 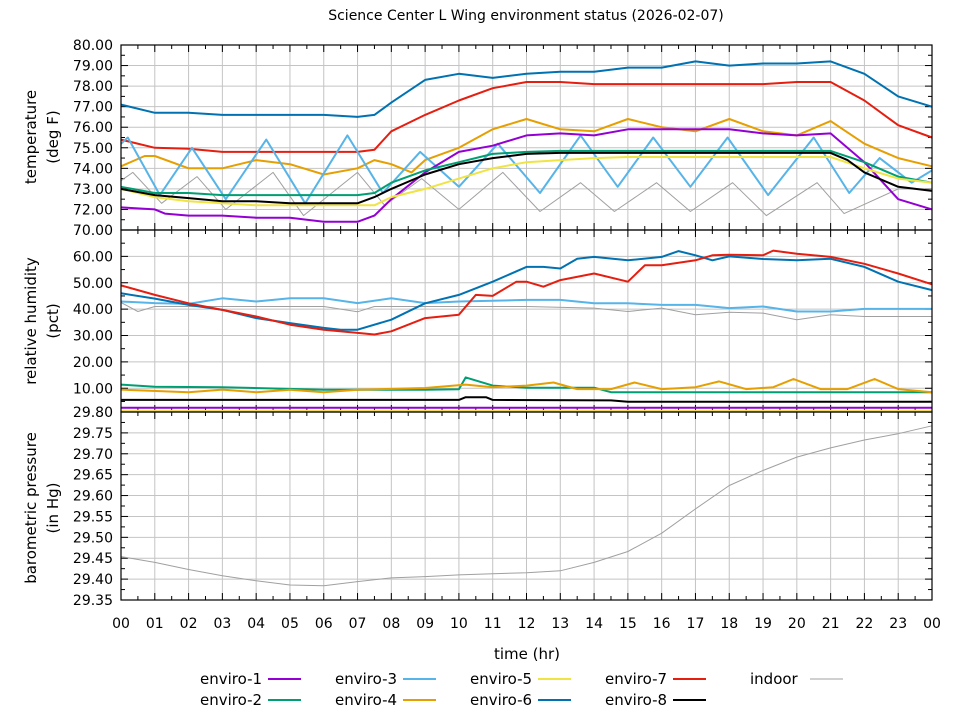 What do you see at coordinates (93, 559) in the screenshot?
I see `y-tick-label: 29.45` at bounding box center [93, 559].